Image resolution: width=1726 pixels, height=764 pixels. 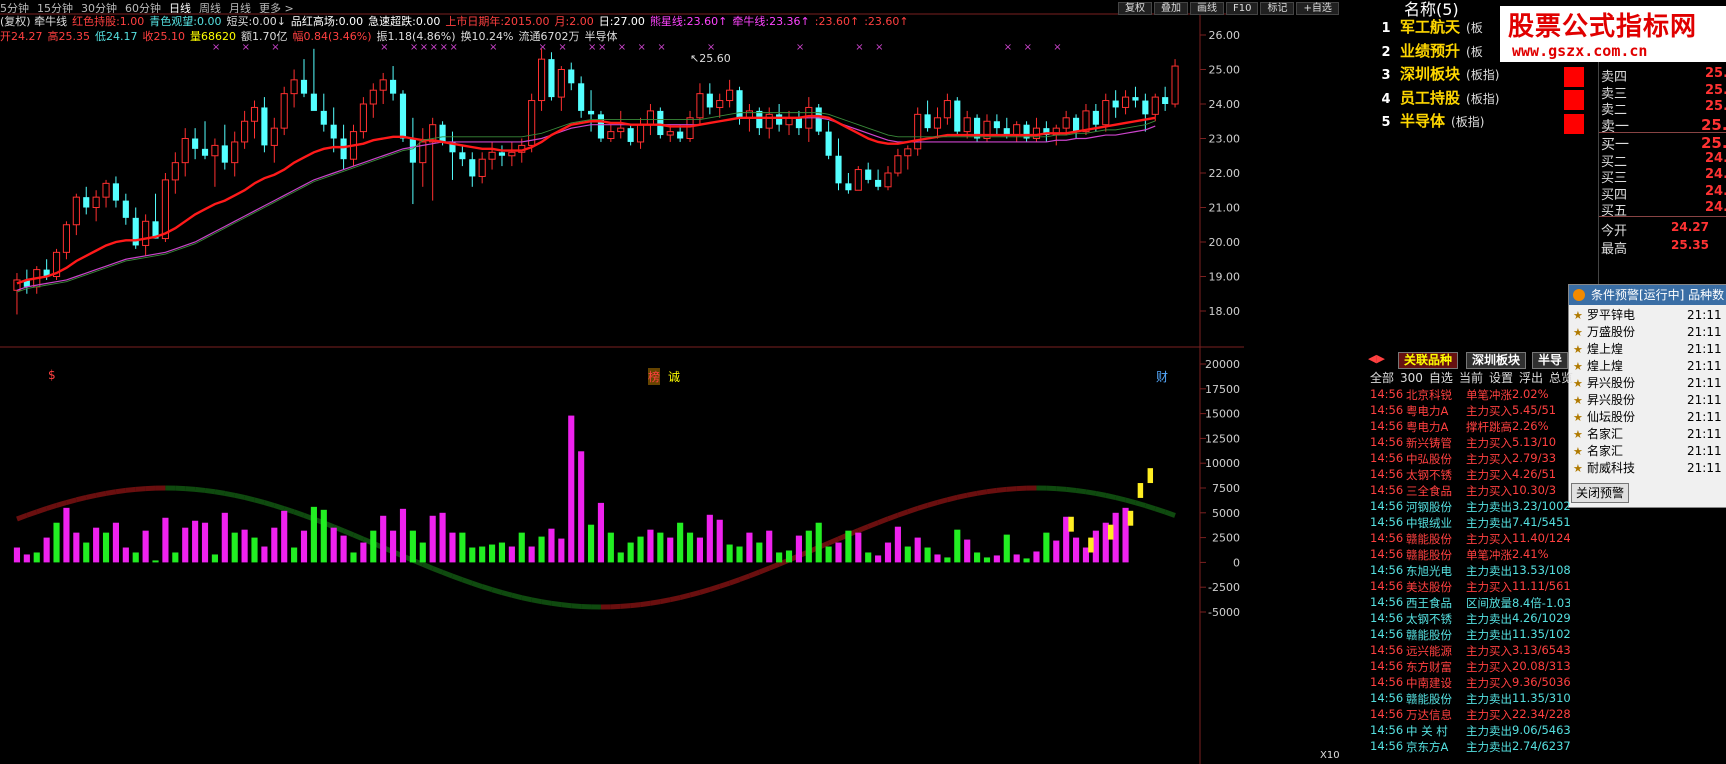 I want to click on period-tab-7: 更多 >, so click(x=276, y=7).